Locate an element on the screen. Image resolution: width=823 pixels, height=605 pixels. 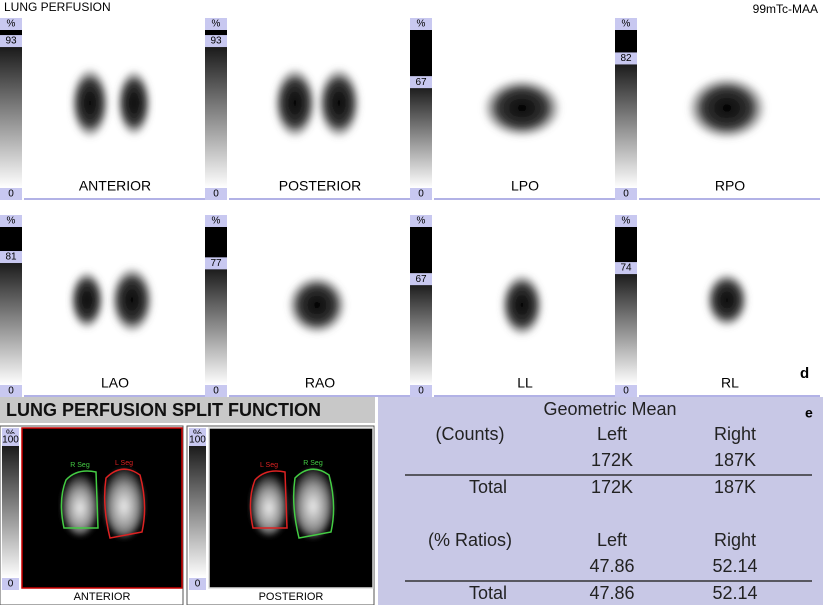
column-header: Right is located at coordinates (735, 434).